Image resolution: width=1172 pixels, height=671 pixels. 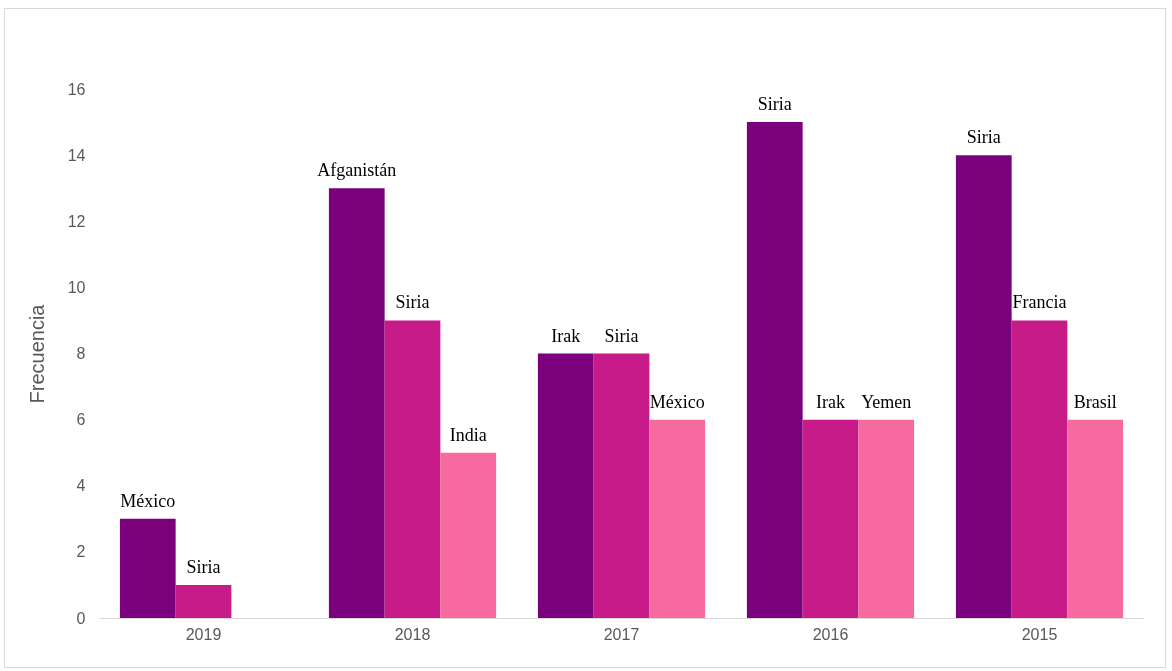 I want to click on y-tick-label: 10, so click(x=76, y=287).